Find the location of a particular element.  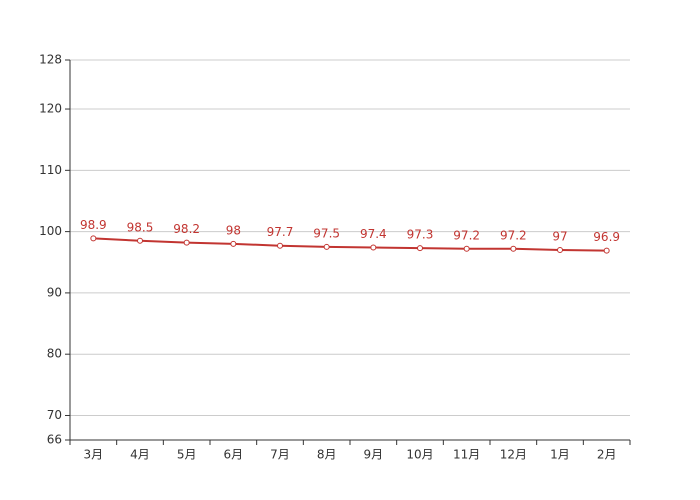

x-tick-label: 4月 is located at coordinates (140, 455).